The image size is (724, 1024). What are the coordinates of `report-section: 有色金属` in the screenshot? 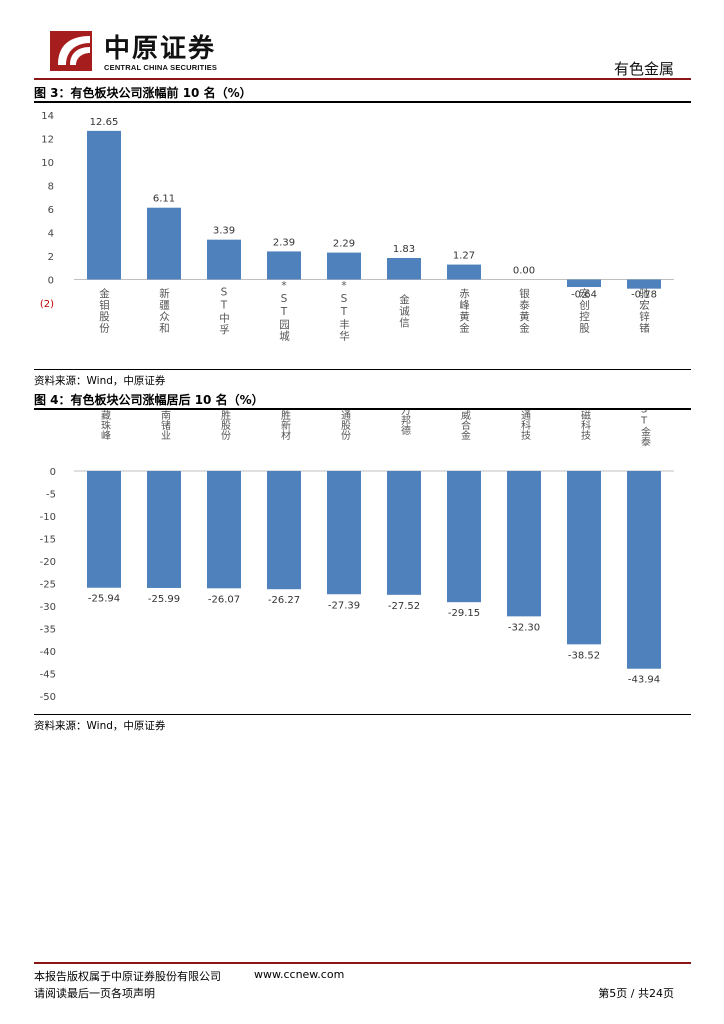 It's located at (643, 69).